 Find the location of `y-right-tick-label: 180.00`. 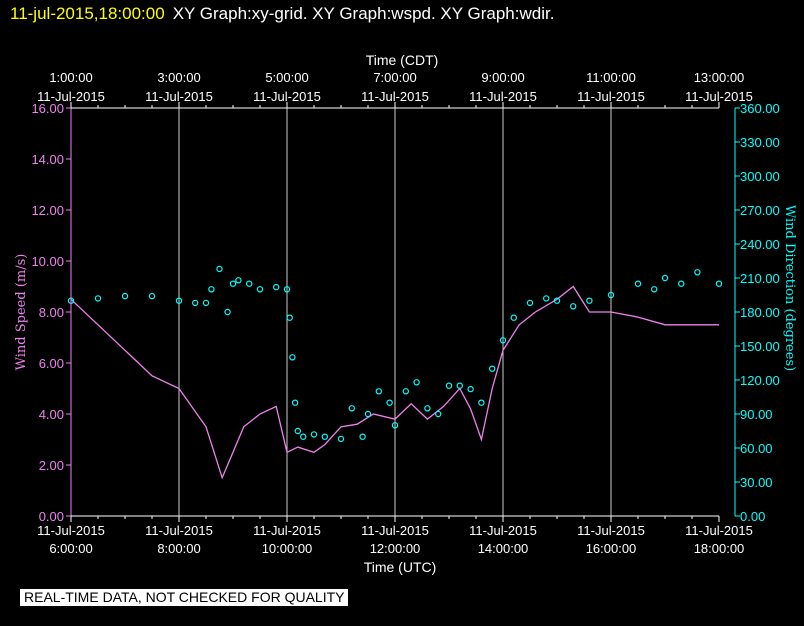

y-right-tick-label: 180.00 is located at coordinates (760, 312).